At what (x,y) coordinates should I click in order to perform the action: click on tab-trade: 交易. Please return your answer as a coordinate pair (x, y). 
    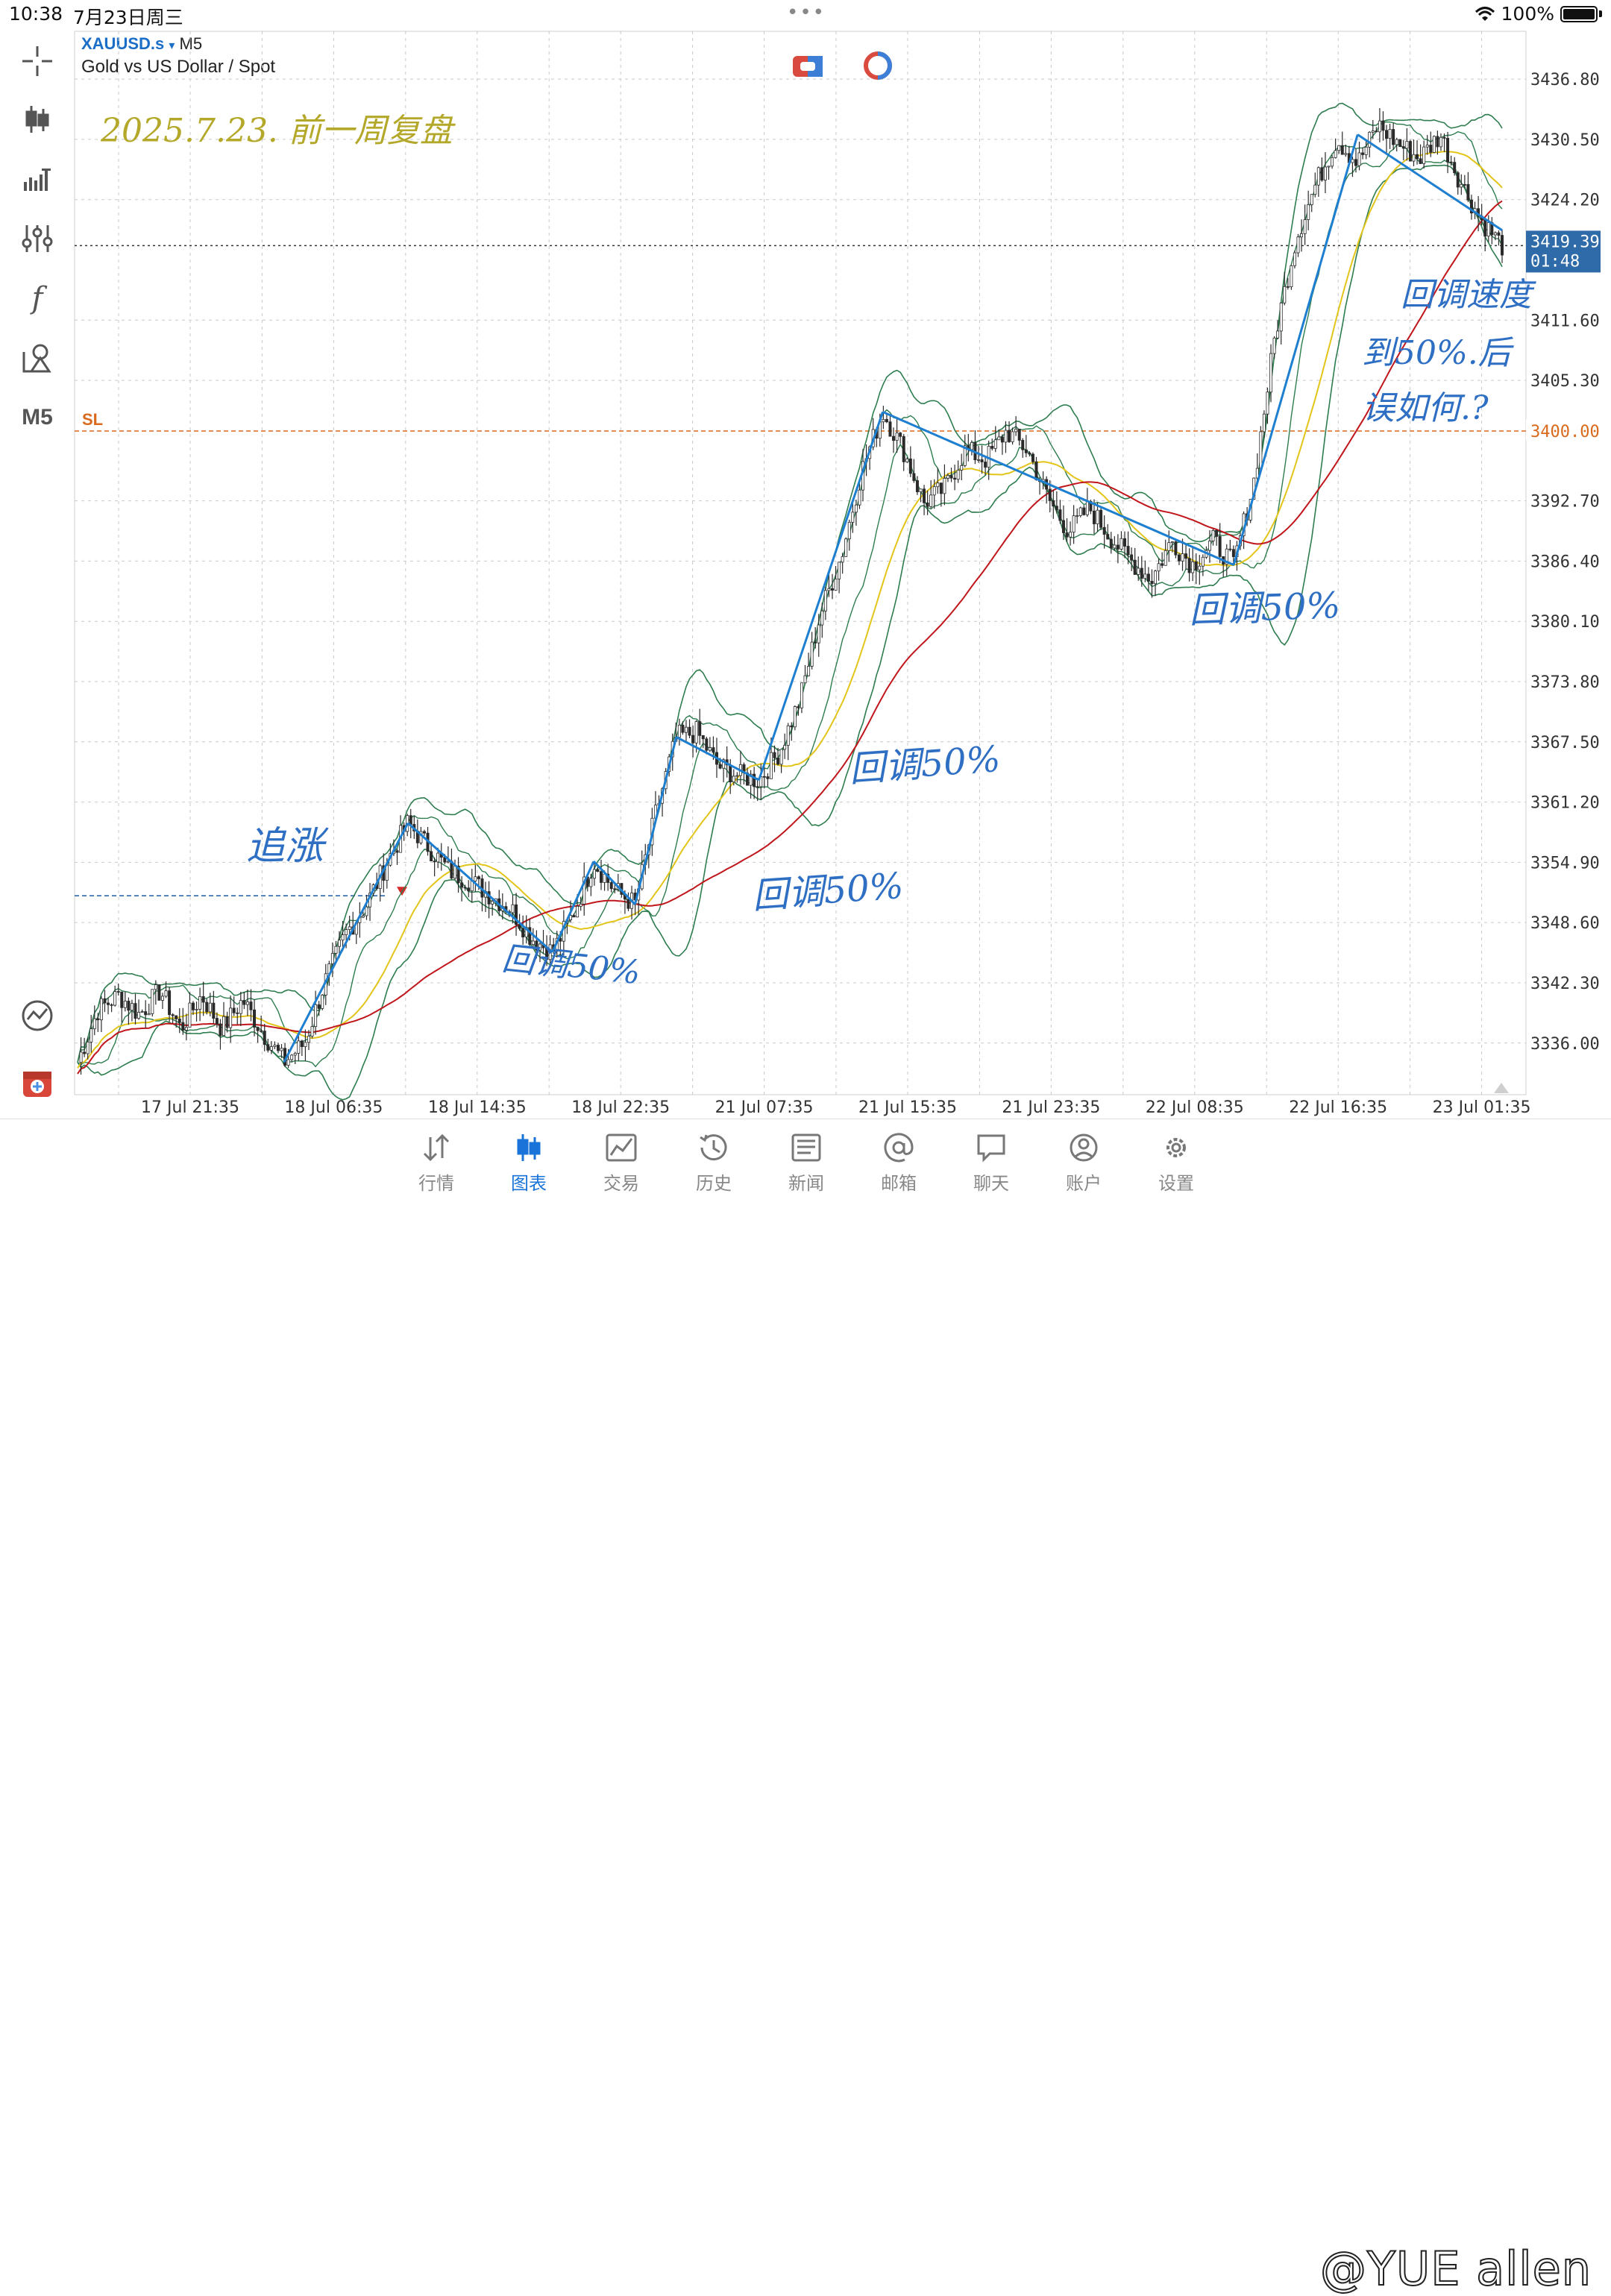
    Looking at the image, I should click on (621, 1164).